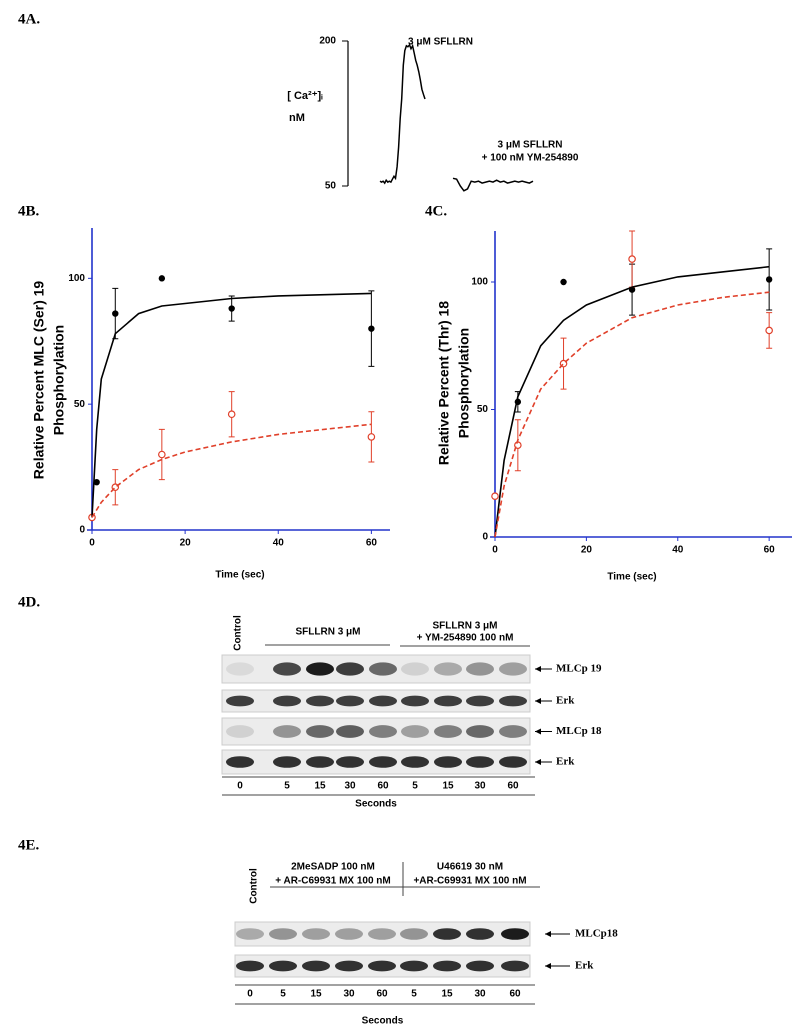 The height and width of the screenshot is (1028, 800). I want to click on y-axis-label: Relative Percent (Thr) 18, so click(444, 383).